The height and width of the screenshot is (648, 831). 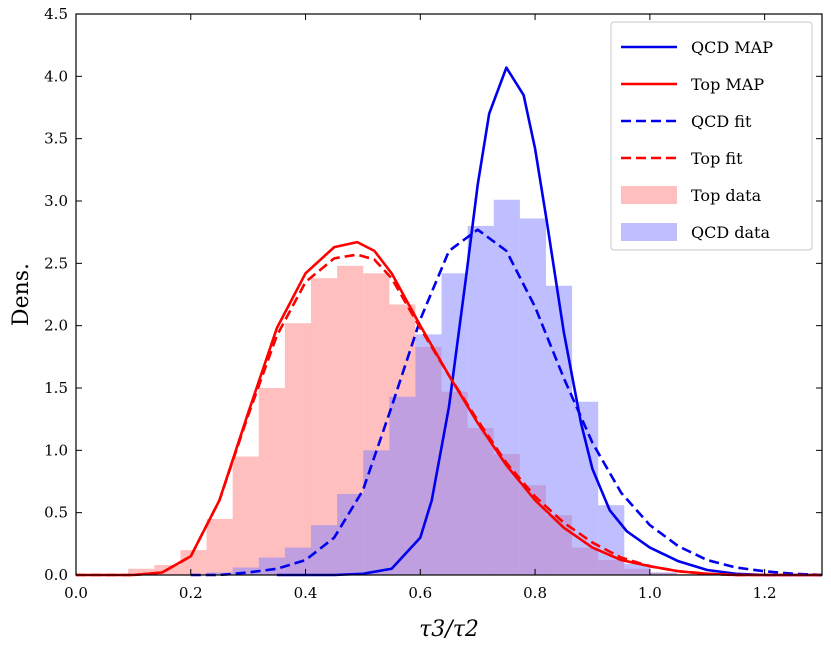 I want to click on legend-label: QCD MAP, so click(x=732, y=47).